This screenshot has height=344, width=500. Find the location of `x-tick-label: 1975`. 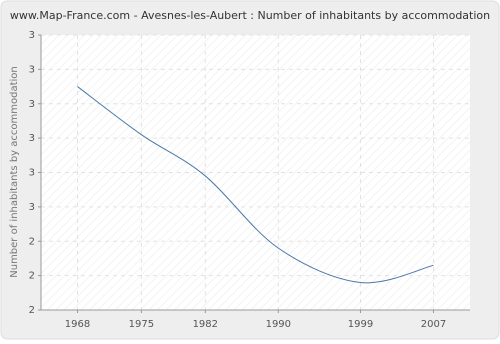

x-tick-label: 1975 is located at coordinates (141, 324).